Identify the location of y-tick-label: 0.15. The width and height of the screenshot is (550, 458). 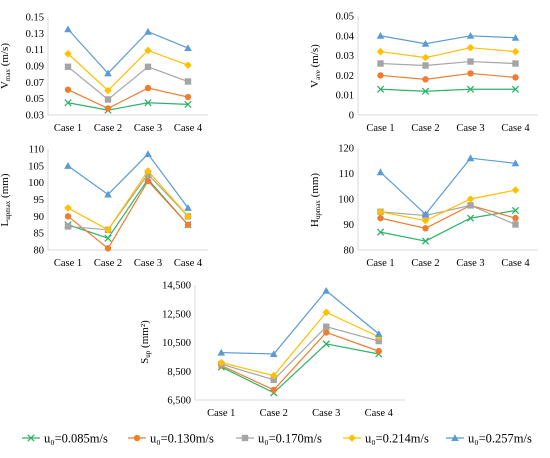
(35, 18).